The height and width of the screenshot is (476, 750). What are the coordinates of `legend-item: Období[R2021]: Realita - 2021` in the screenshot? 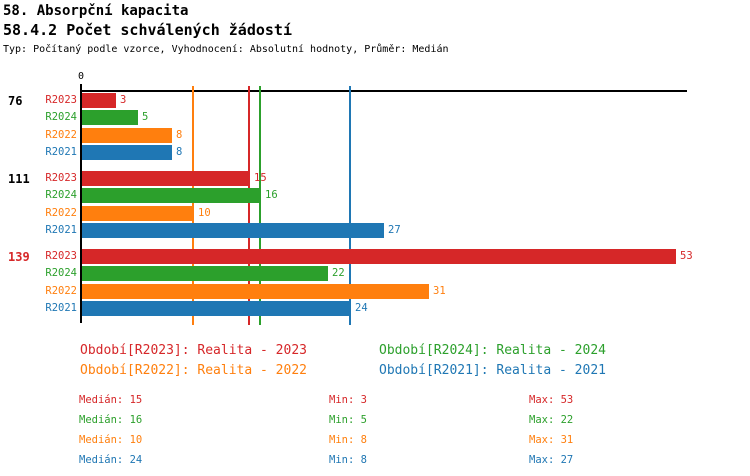 It's located at (492, 370).